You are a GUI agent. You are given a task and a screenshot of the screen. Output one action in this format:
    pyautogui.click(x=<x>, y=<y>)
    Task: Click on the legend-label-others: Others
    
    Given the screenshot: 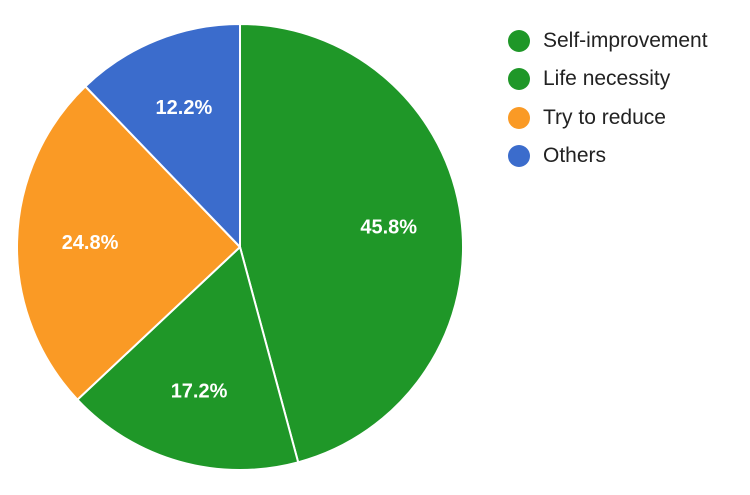 What is the action you would take?
    pyautogui.click(x=575, y=156)
    